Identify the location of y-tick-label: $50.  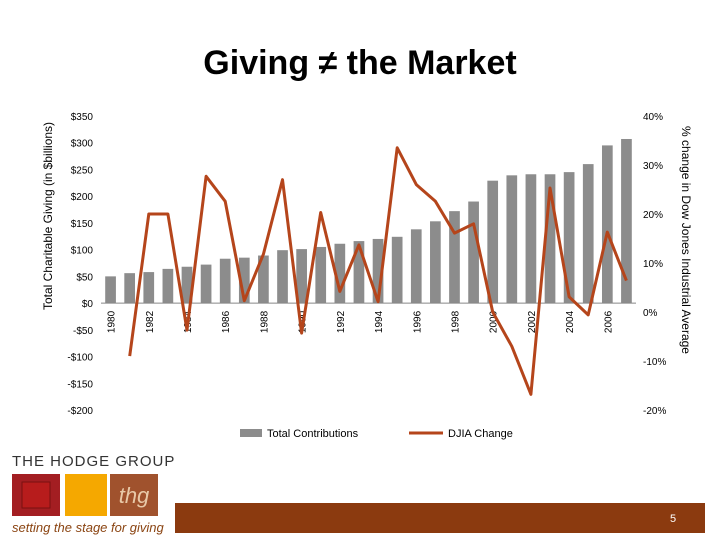
(84, 277).